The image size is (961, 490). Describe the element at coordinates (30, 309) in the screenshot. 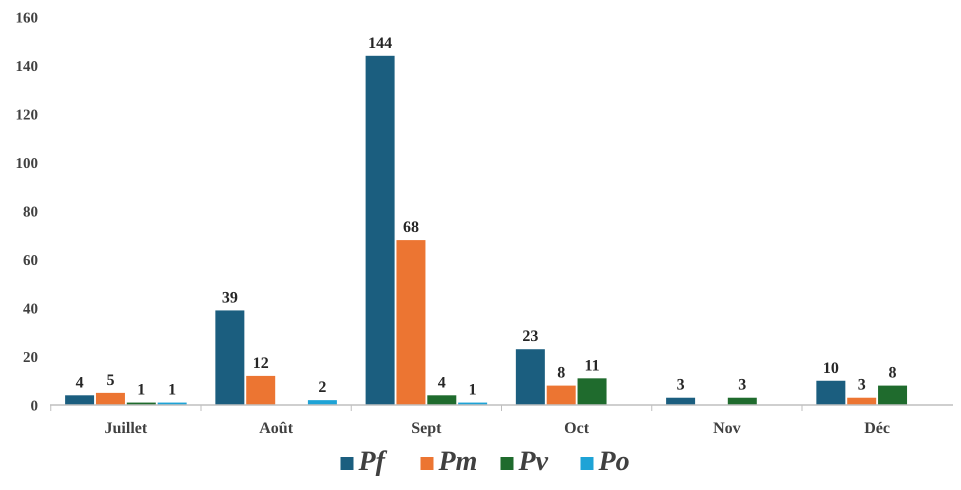

I see `y-tick-label: 40` at that location.